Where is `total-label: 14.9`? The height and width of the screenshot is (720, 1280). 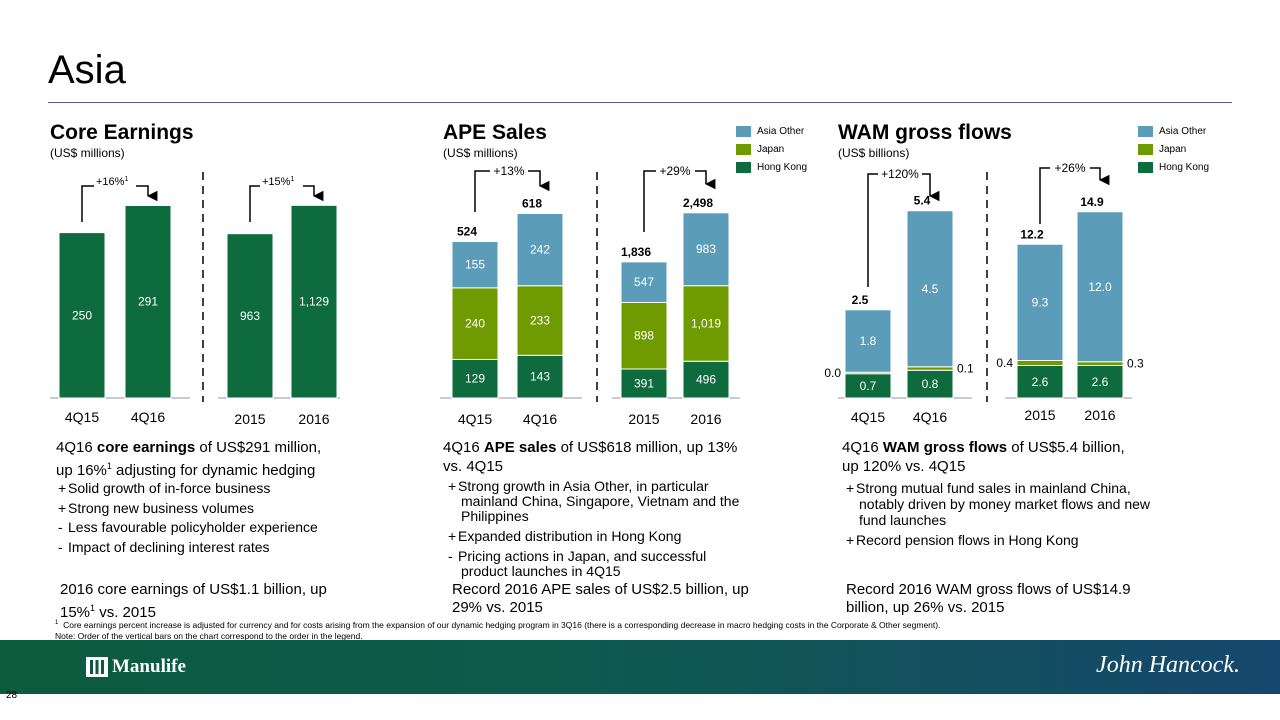
total-label: 14.9 is located at coordinates (1092, 202).